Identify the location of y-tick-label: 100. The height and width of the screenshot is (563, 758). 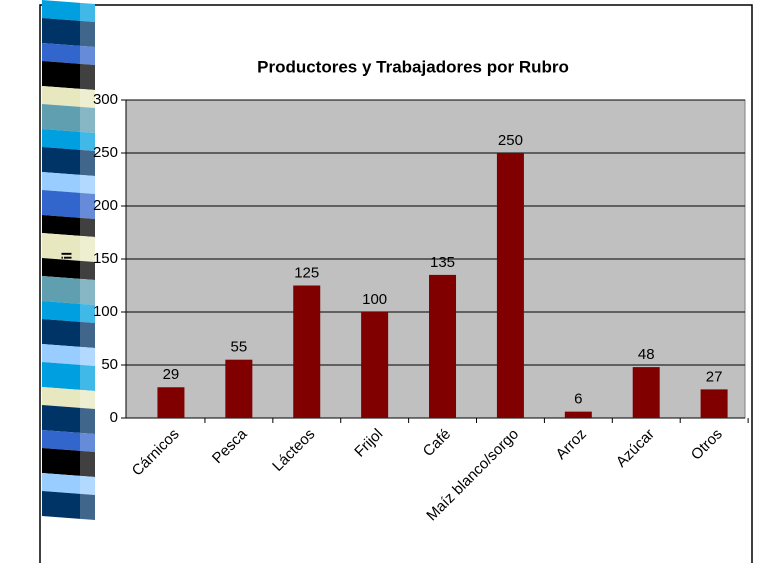
(105, 311).